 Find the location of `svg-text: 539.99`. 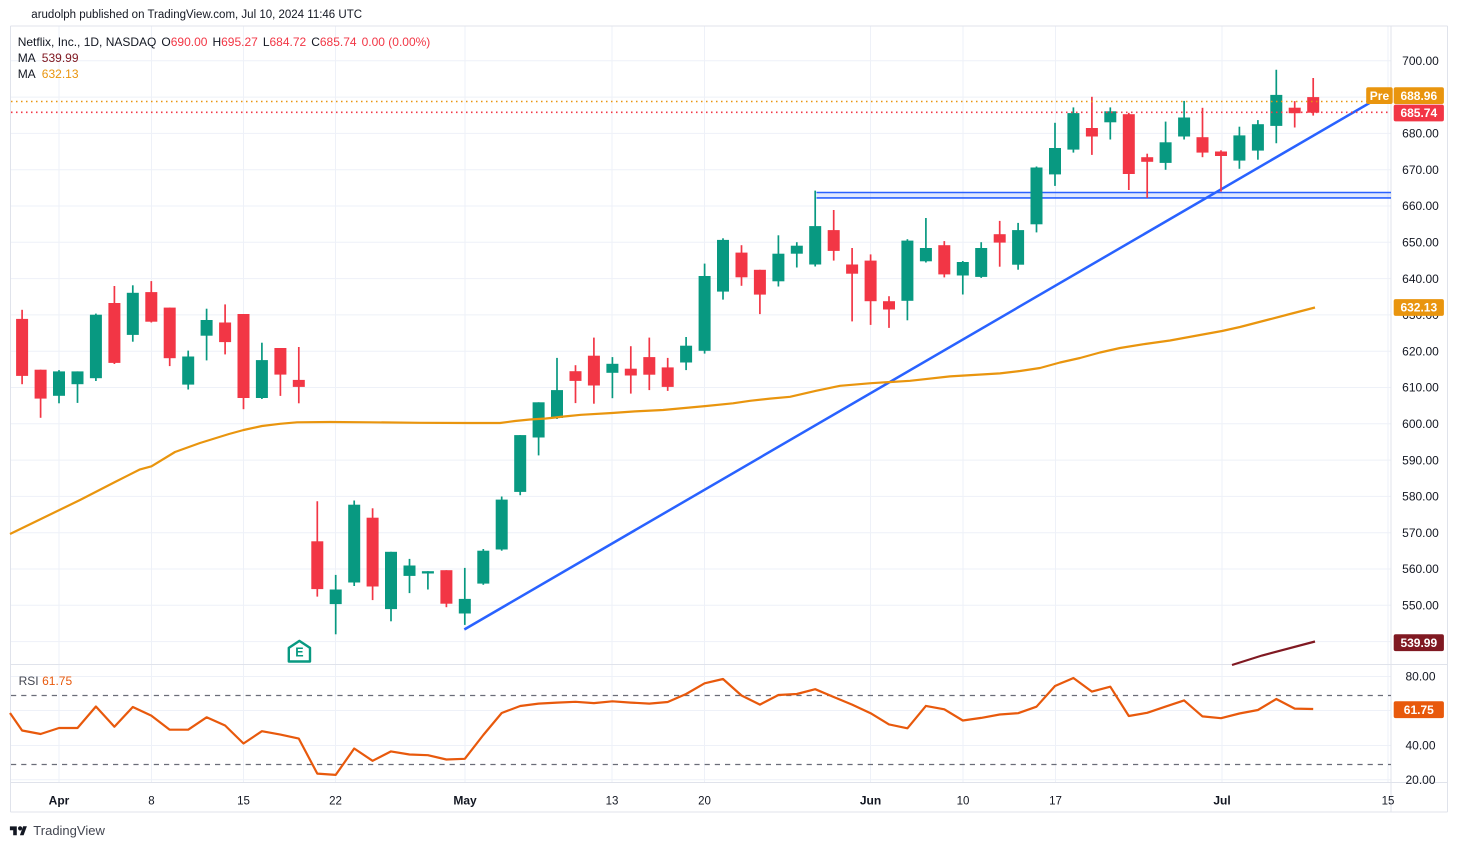

svg-text: 539.99 is located at coordinates (1418, 643).